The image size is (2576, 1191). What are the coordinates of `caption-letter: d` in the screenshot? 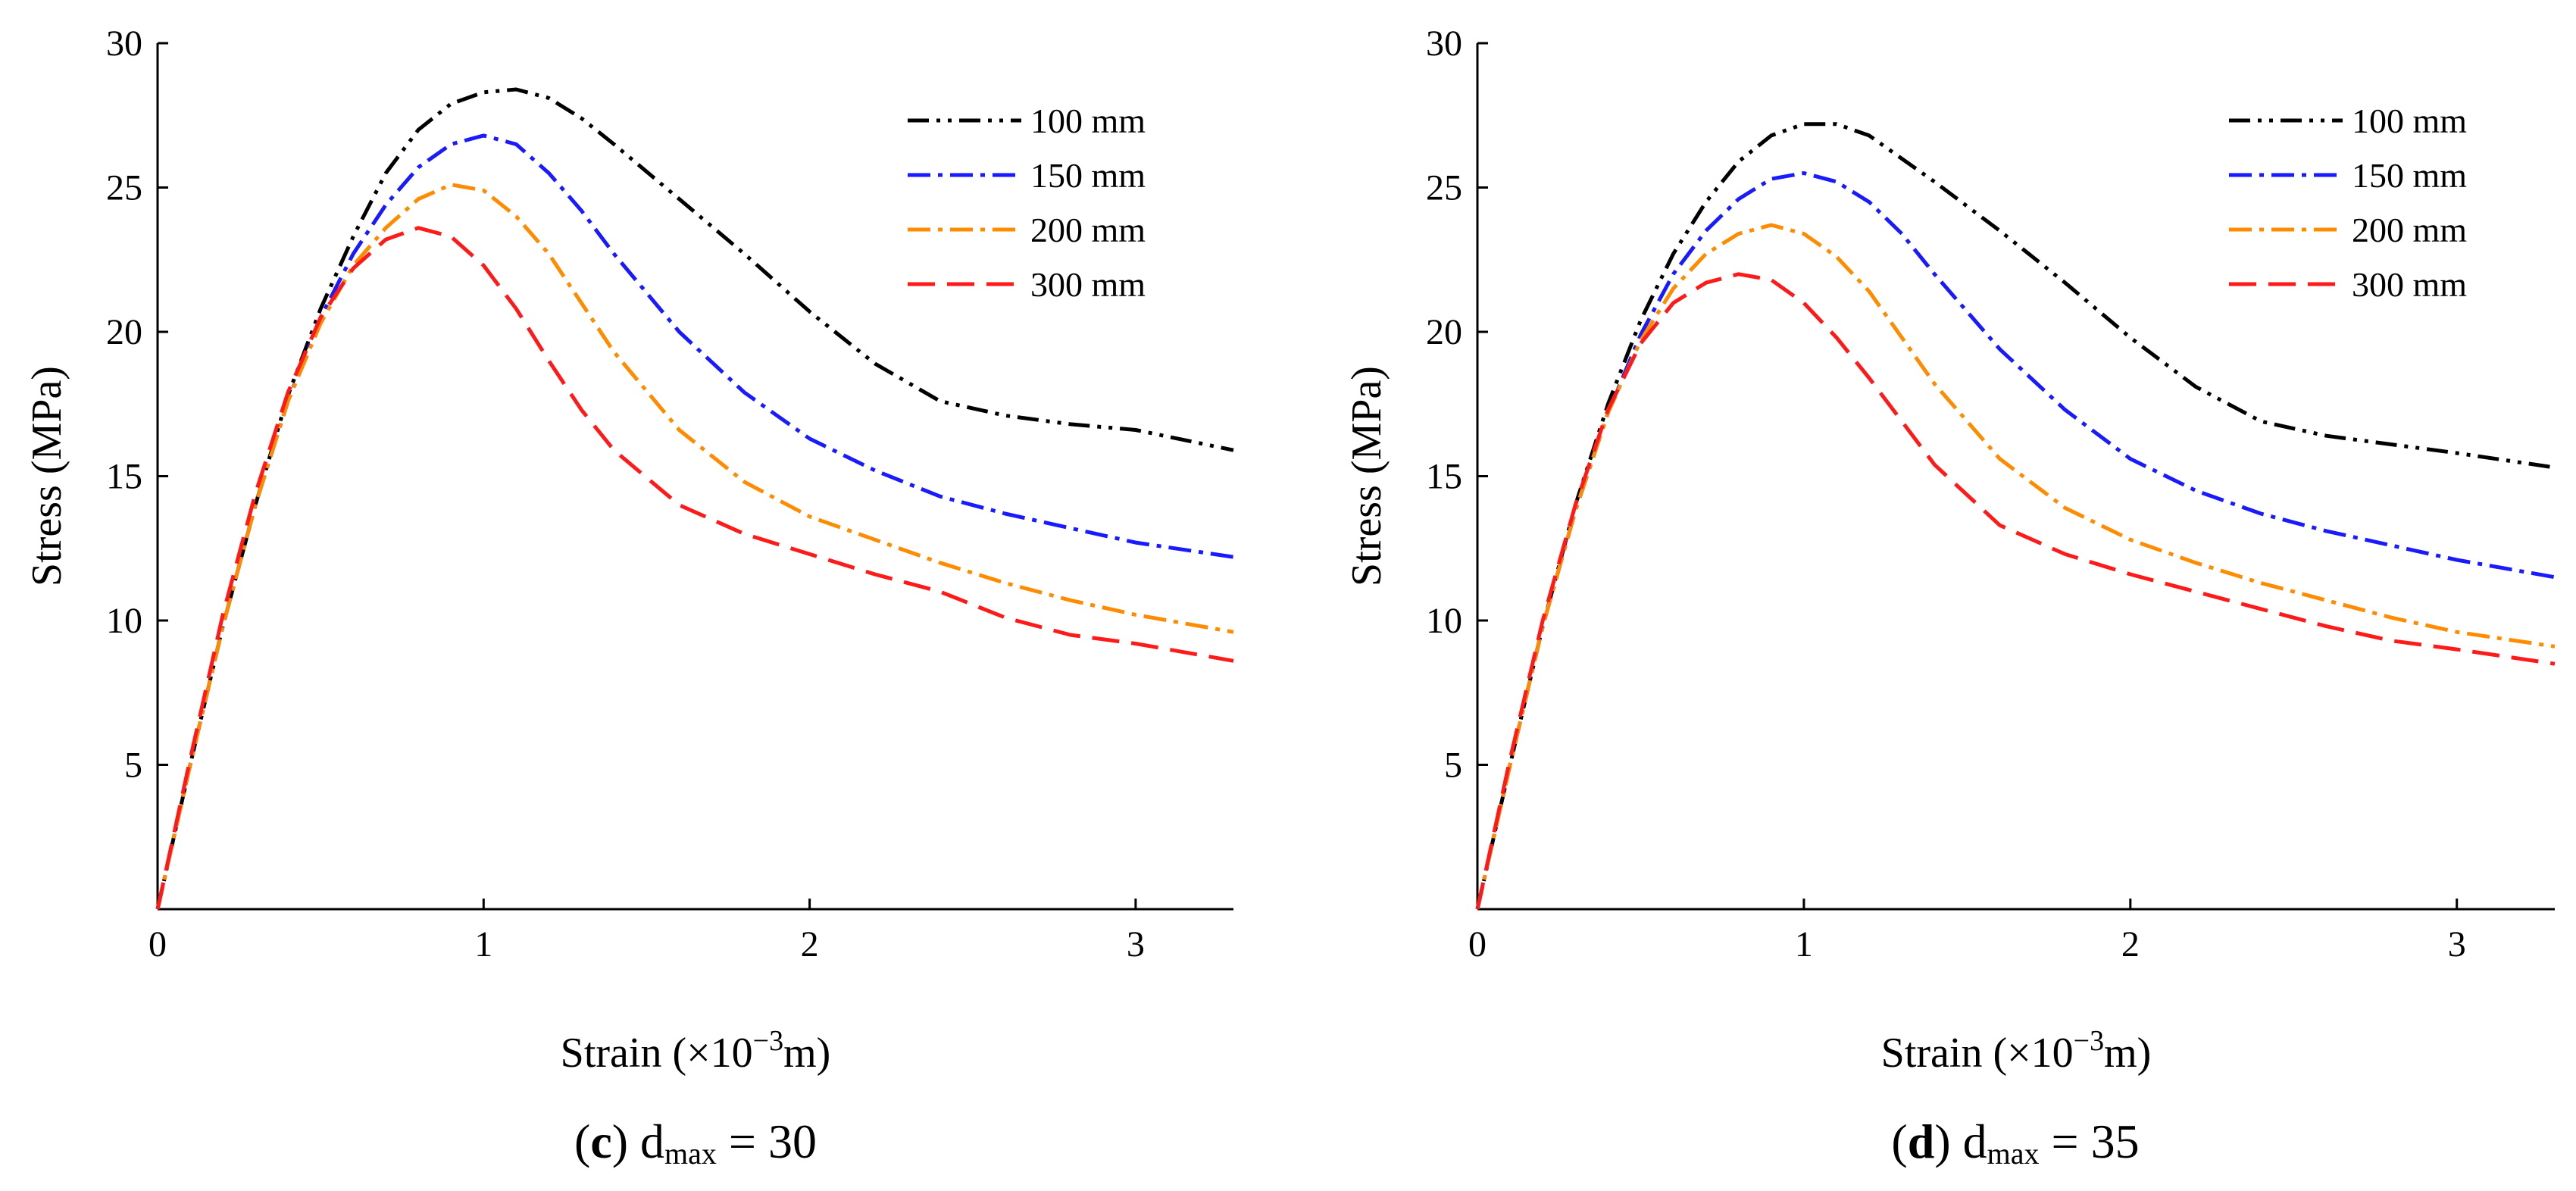 It's located at (1921, 1141).